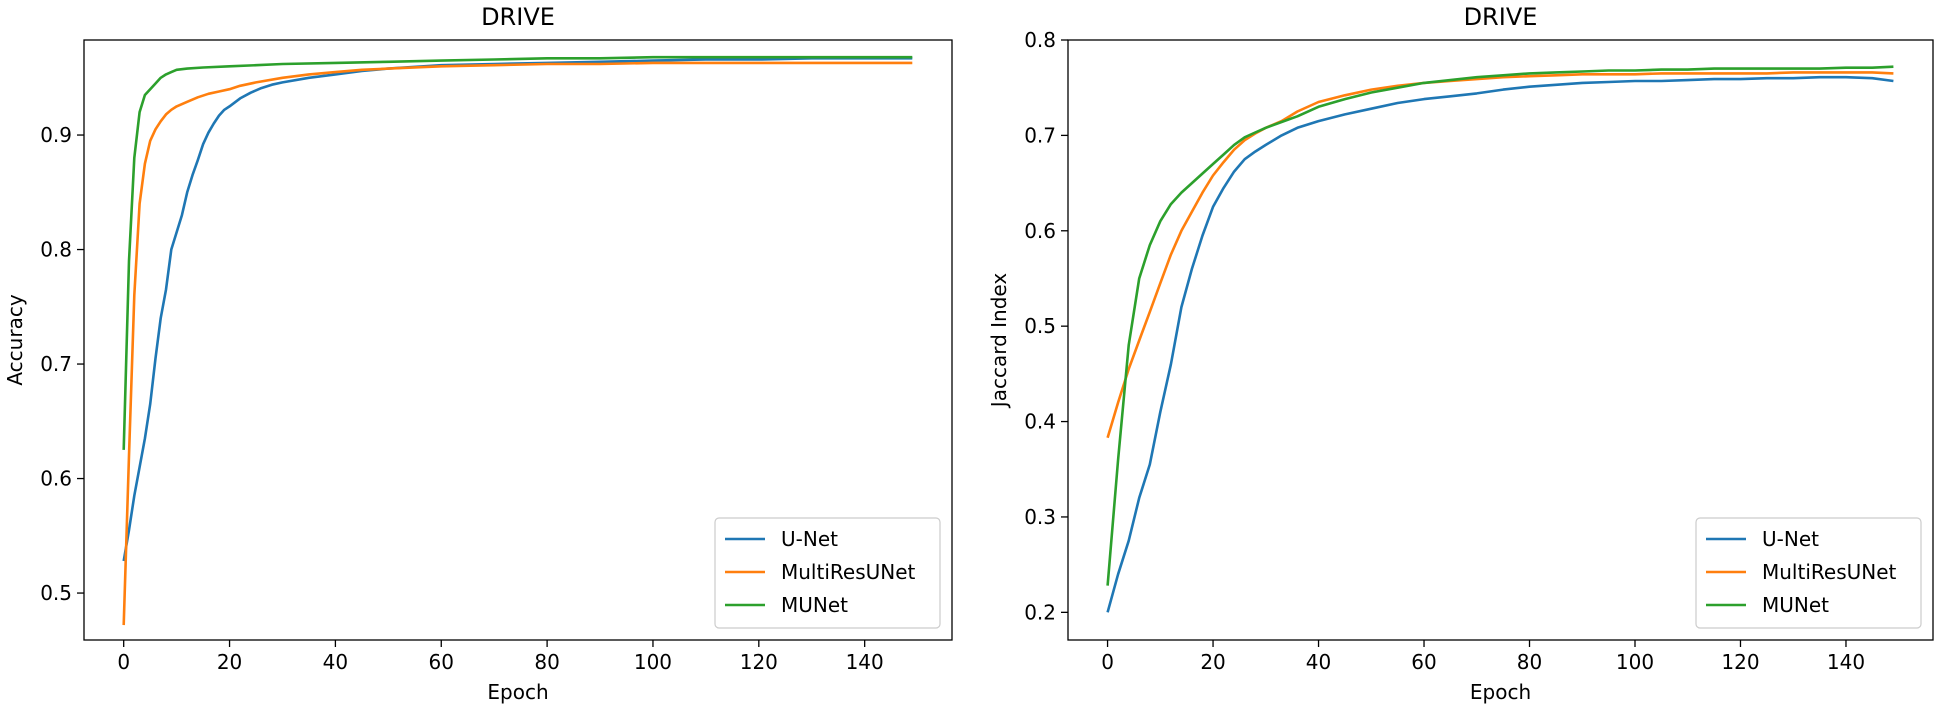 This screenshot has width=1940, height=709. What do you see at coordinates (999, 341) in the screenshot?
I see `y-axis-label: Jaccard Index` at bounding box center [999, 341].